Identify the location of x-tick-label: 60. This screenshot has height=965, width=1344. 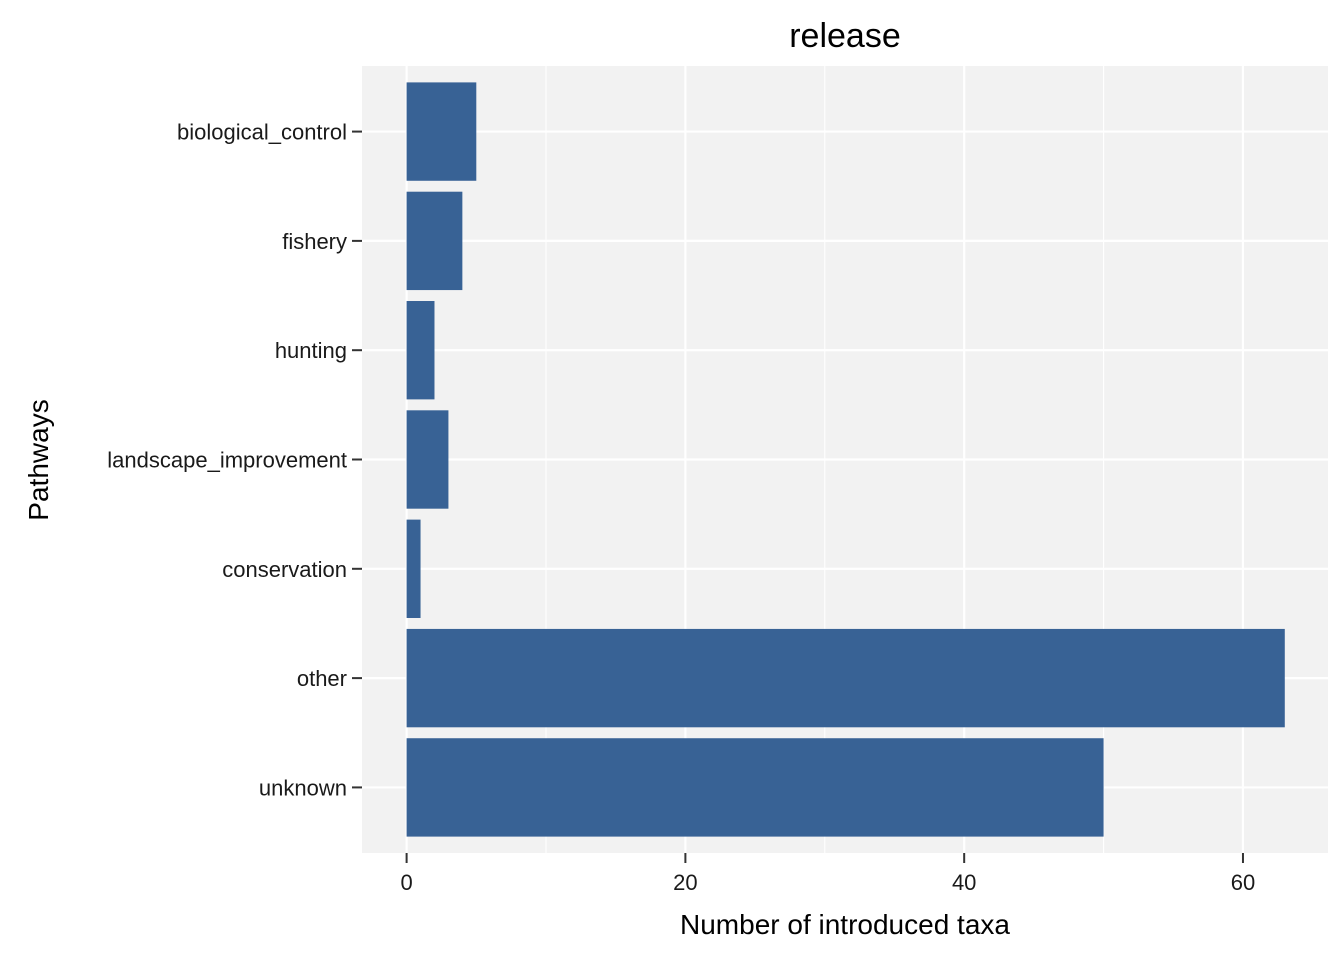
(1243, 882).